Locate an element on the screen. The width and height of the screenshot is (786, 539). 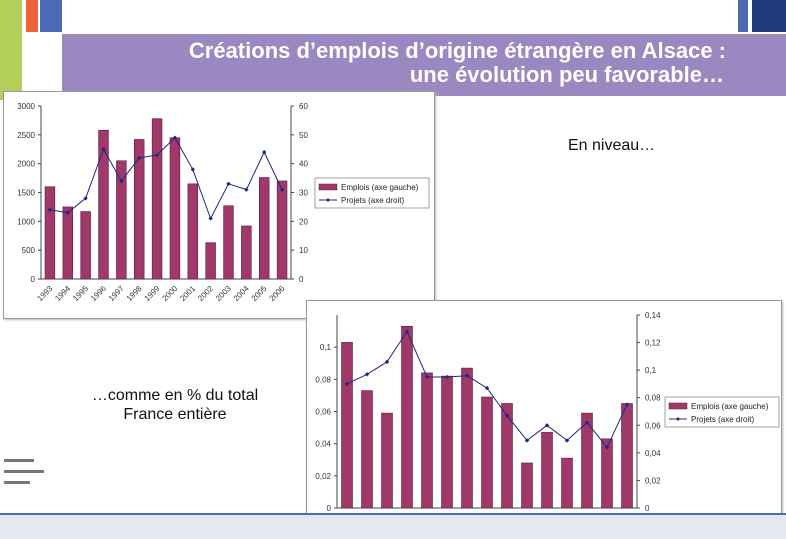
y-left-tick-label: 500 is located at coordinates (29, 250).